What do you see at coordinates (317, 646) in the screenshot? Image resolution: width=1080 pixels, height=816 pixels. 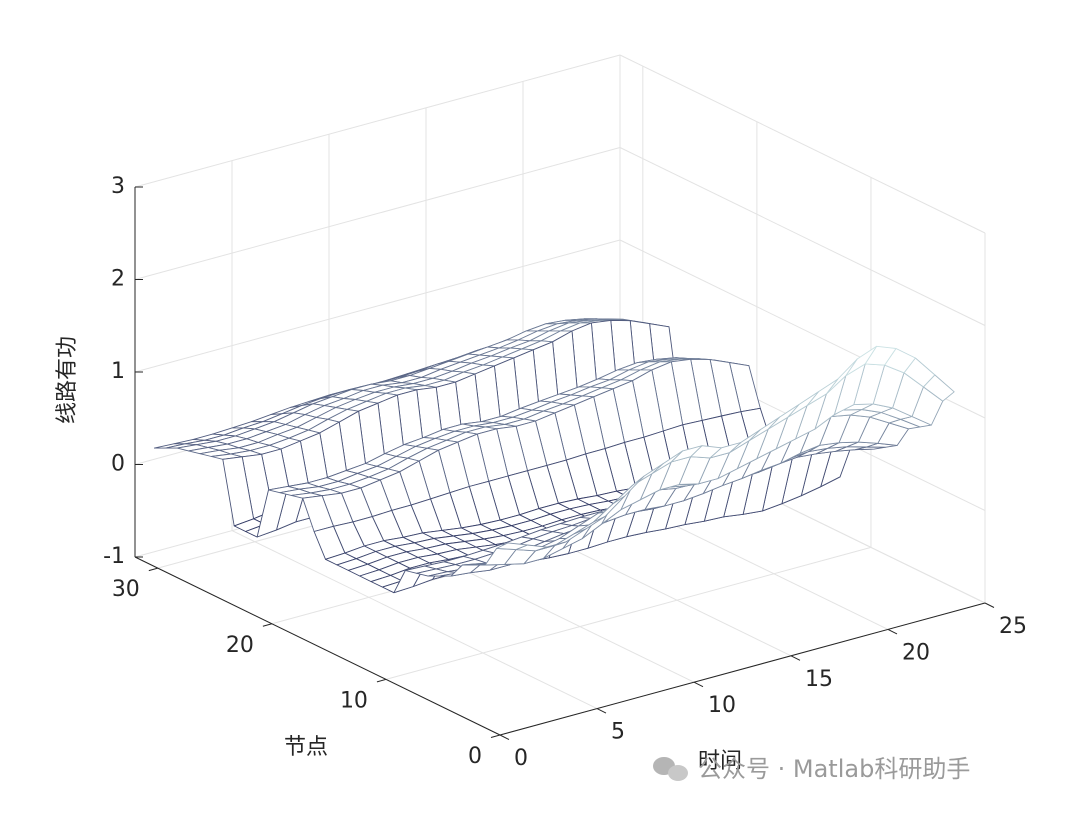 I see `y-axis` at bounding box center [317, 646].